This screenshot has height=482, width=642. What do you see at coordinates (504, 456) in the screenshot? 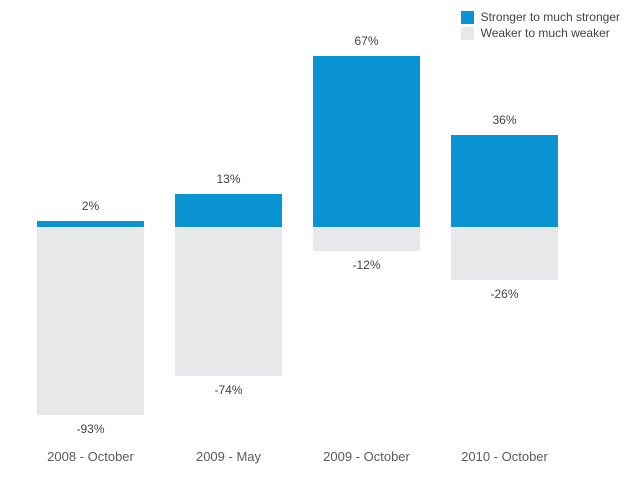
I see `category-label: 2010 - October` at bounding box center [504, 456].